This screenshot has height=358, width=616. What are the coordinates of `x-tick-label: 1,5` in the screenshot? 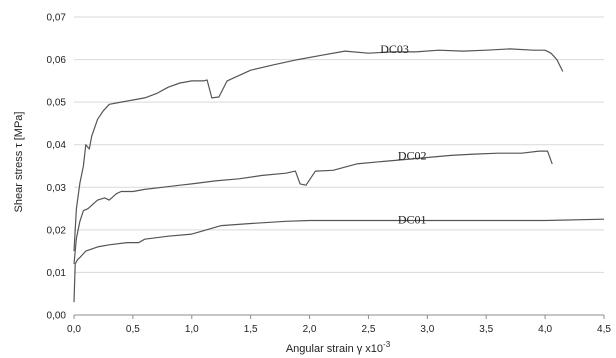 It's located at (251, 329).